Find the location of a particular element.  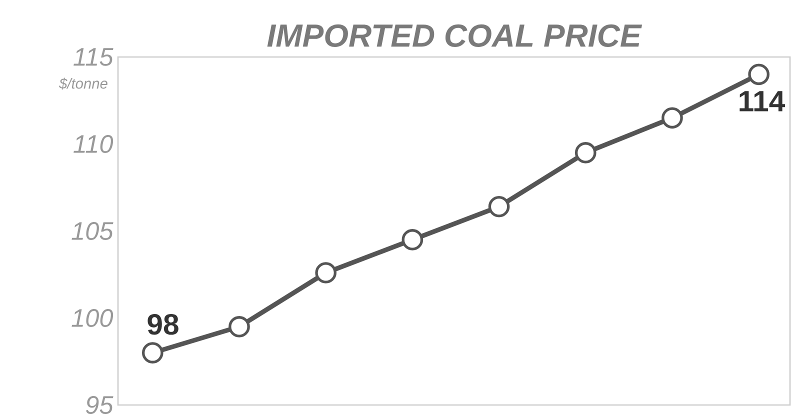

y-tick-label: 105 is located at coordinates (93, 231).